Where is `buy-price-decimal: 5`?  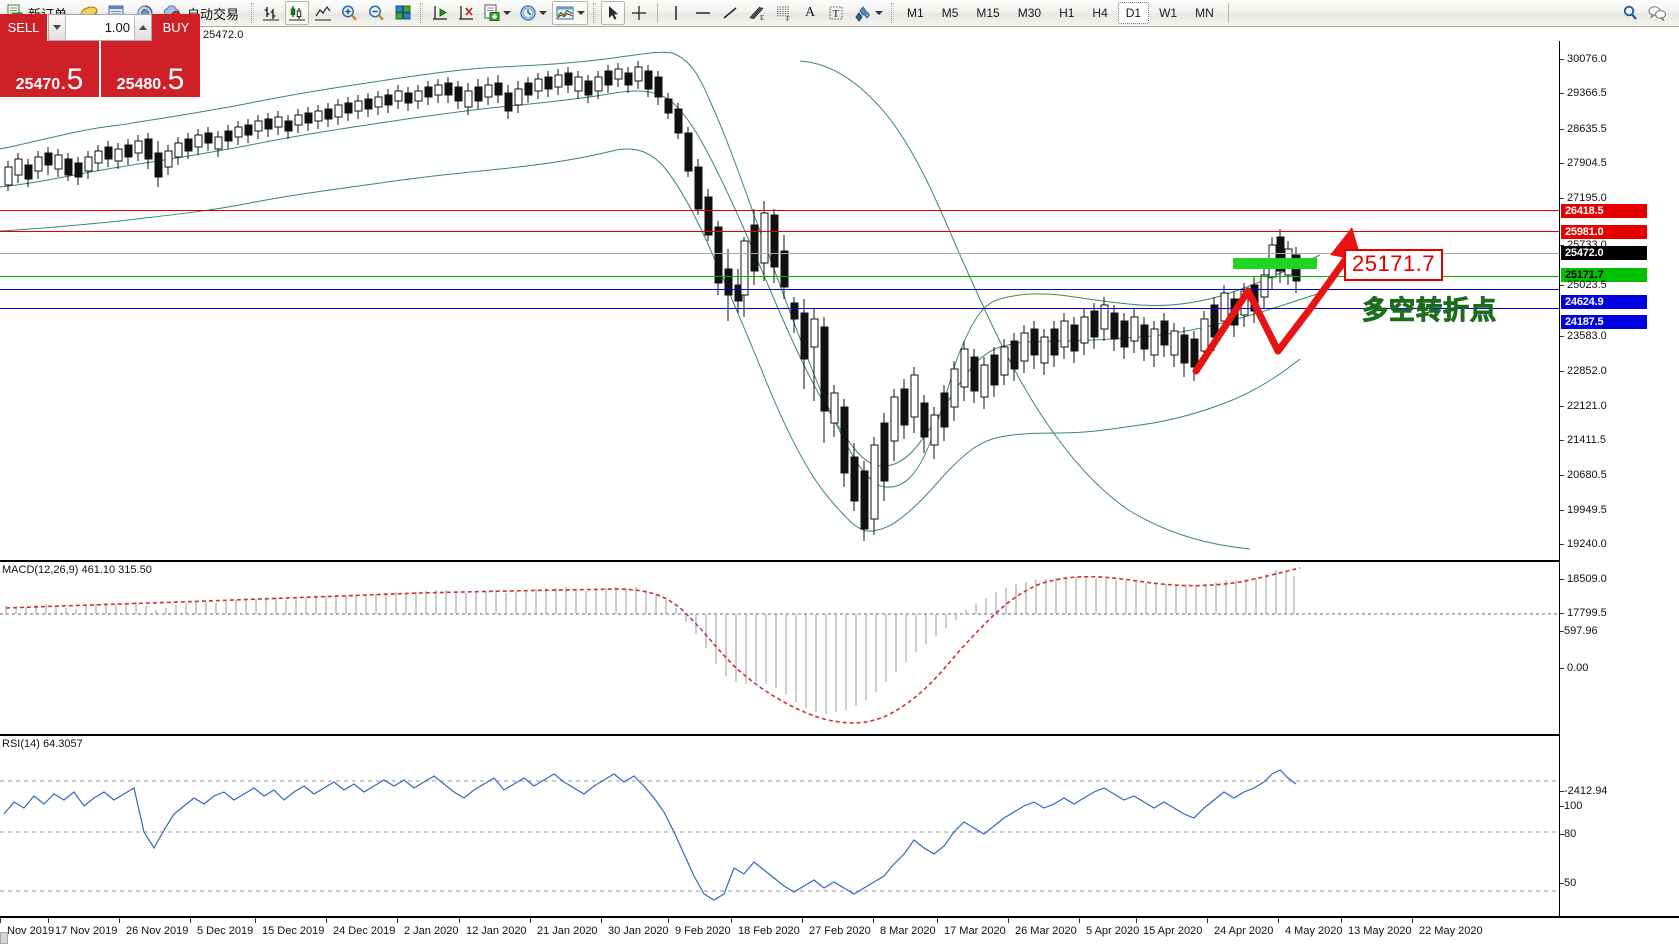 buy-price-decimal: 5 is located at coordinates (176, 80).